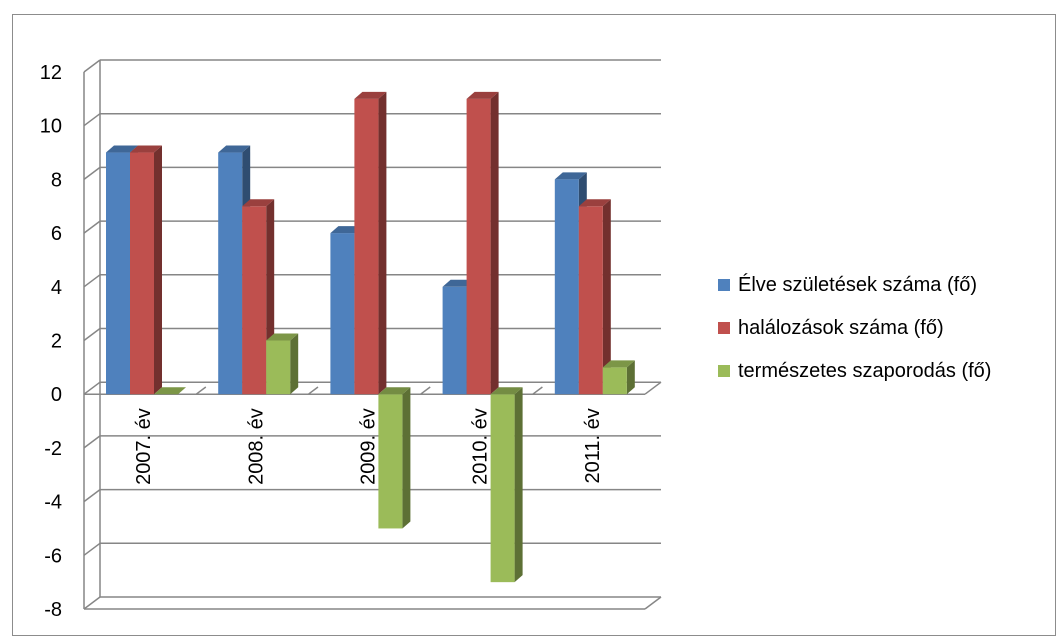  I want to click on x-tick-label: 2009. év, so click(369, 446).